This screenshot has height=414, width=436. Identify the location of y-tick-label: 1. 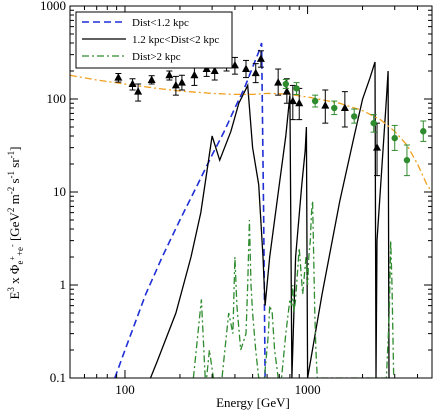
(63, 284).